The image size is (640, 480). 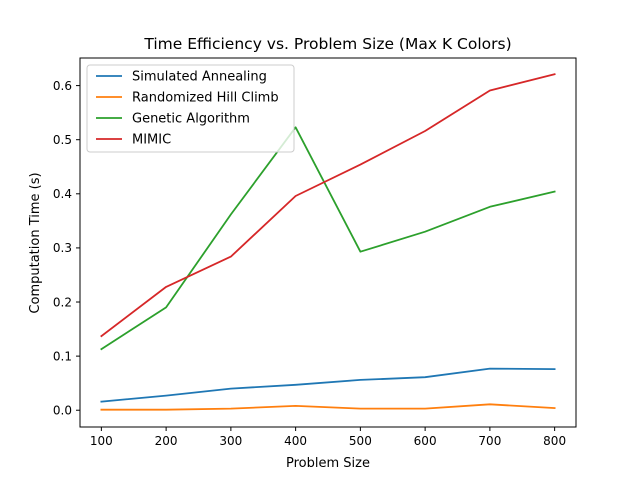 What do you see at coordinates (295, 441) in the screenshot?
I see `x-tick-label: 400` at bounding box center [295, 441].